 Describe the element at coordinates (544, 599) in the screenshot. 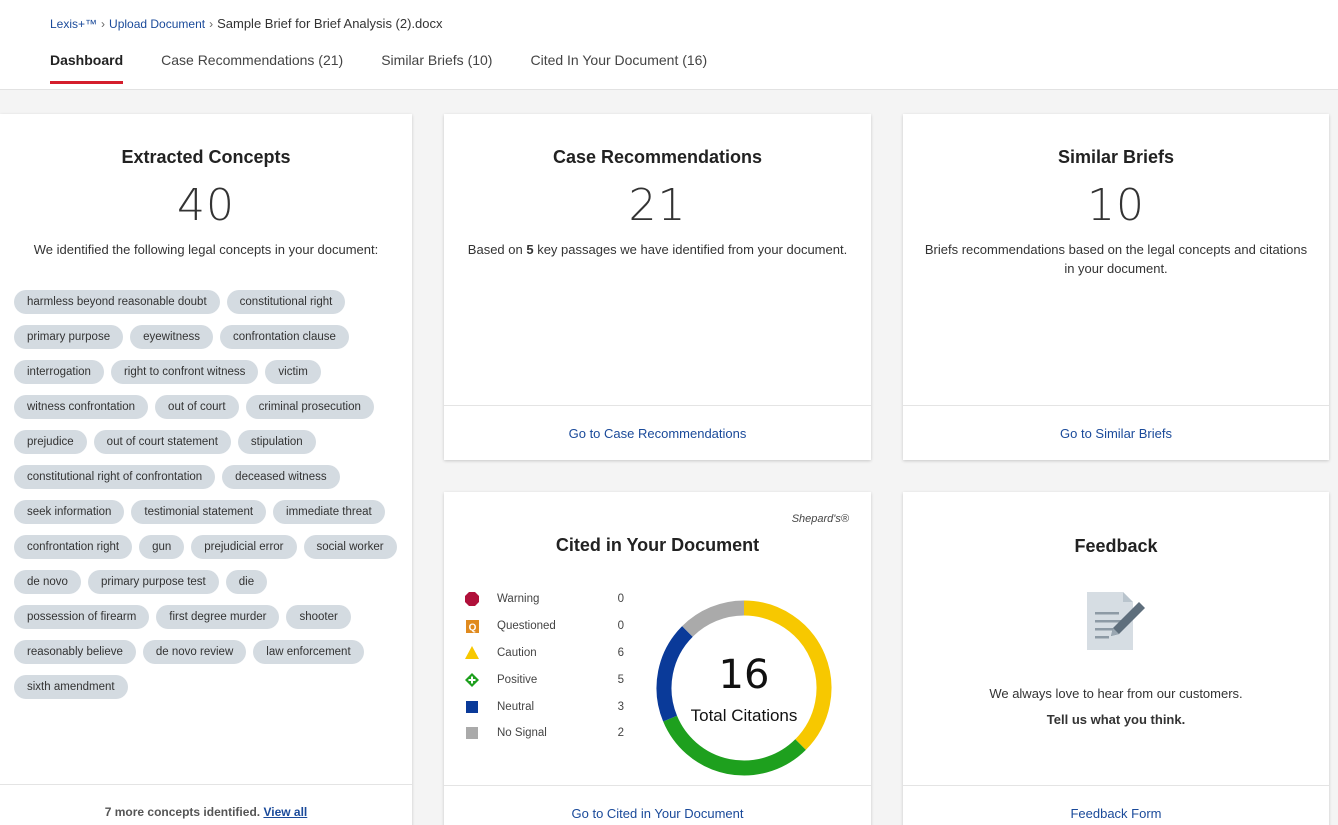

I see `legend-row-warning: Warning 0` at that location.